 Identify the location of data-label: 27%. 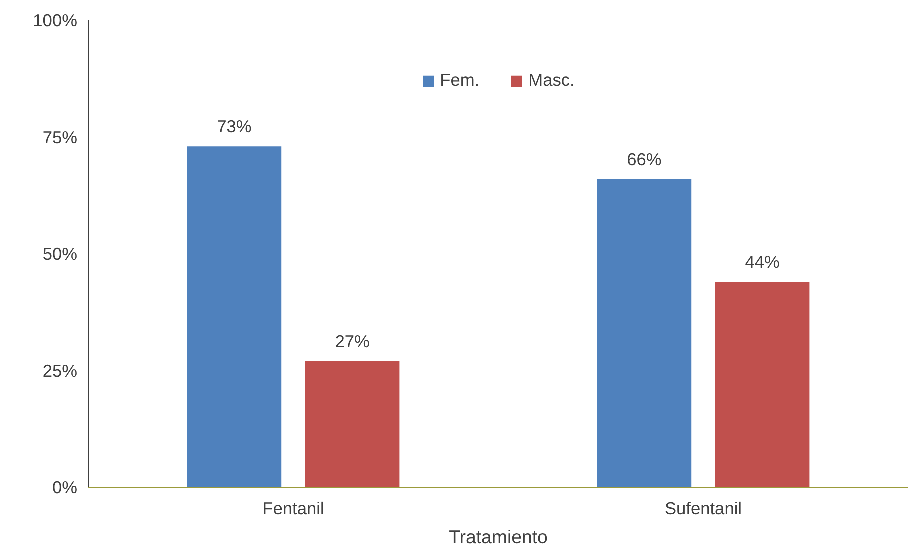
(352, 341).